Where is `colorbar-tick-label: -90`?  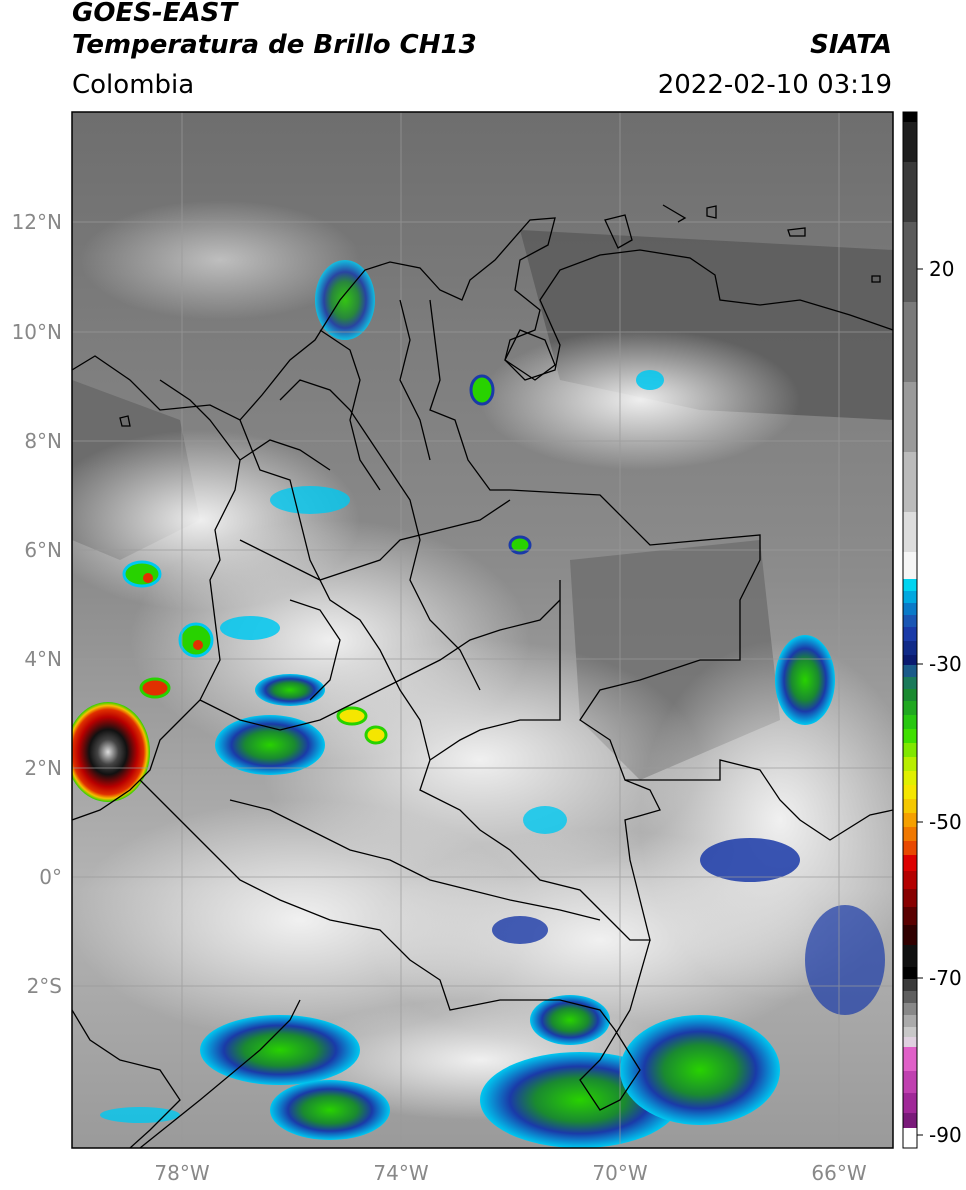
colorbar-tick-label: -90 is located at coordinates (945, 1135).